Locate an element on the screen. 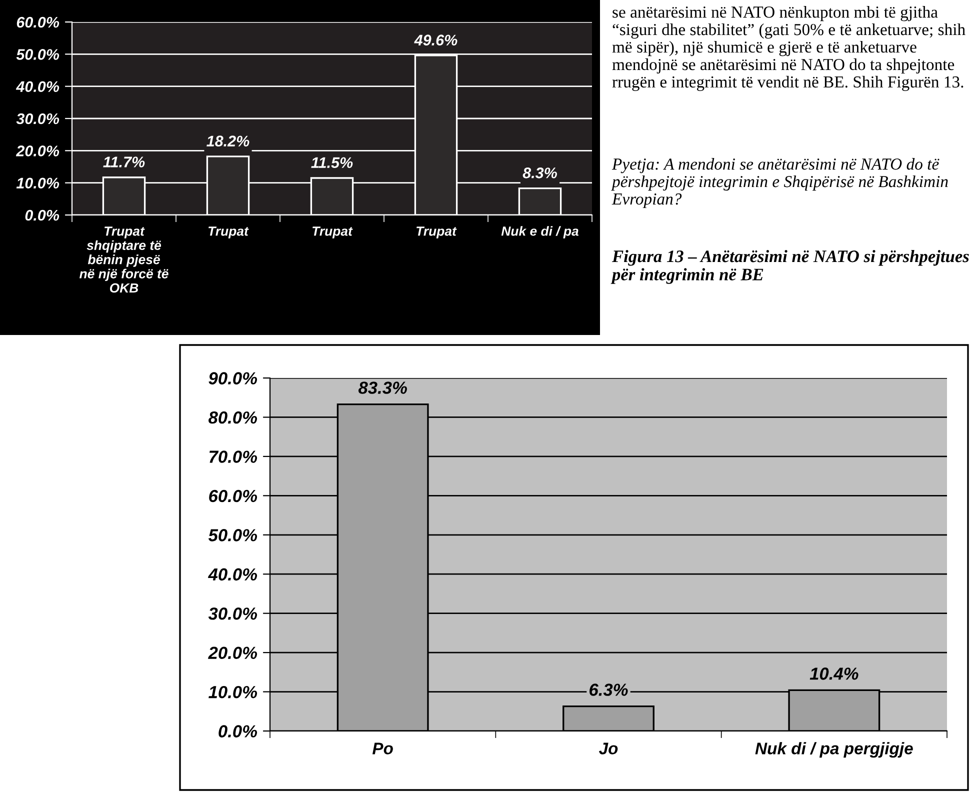 The image size is (972, 794). data-label: 6.3% is located at coordinates (609, 690).